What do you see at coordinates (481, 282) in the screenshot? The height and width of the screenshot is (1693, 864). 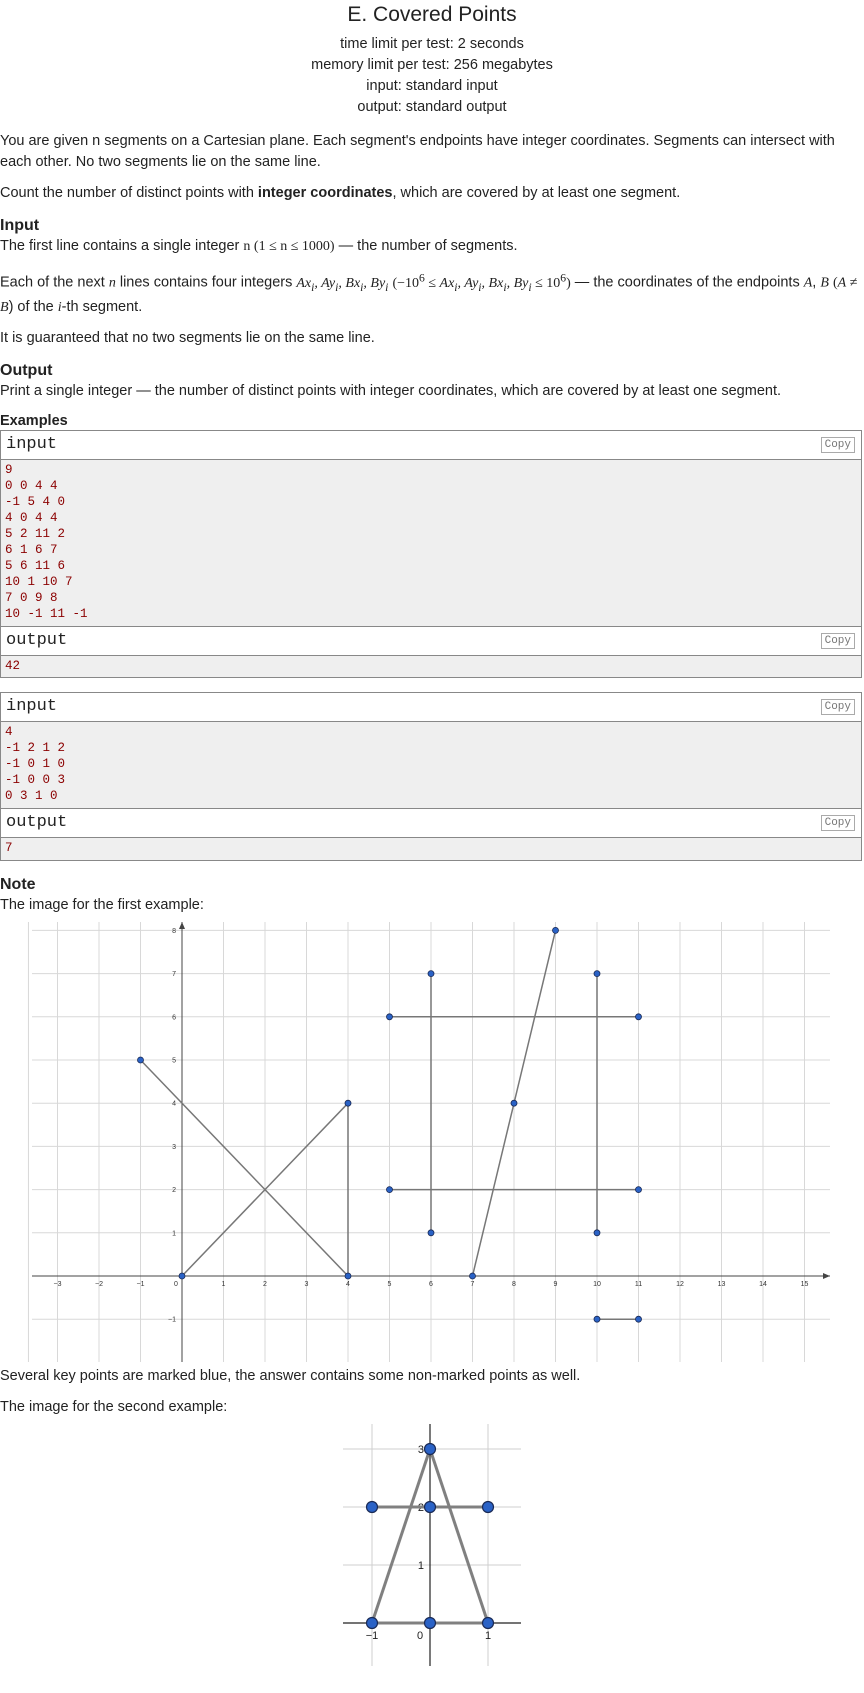 I see `input-math-range: (−106 ≤ Axi, Ayi, Bxi, Byi ≤ 106)` at bounding box center [481, 282].